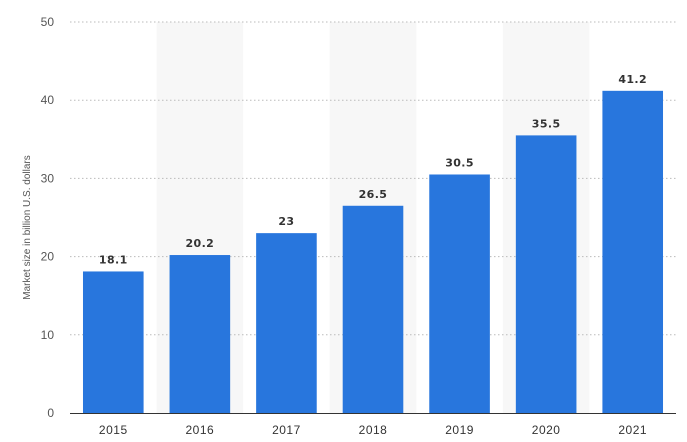 This screenshot has width=687, height=442. I want to click on y-tick-label: 0, so click(50, 413).